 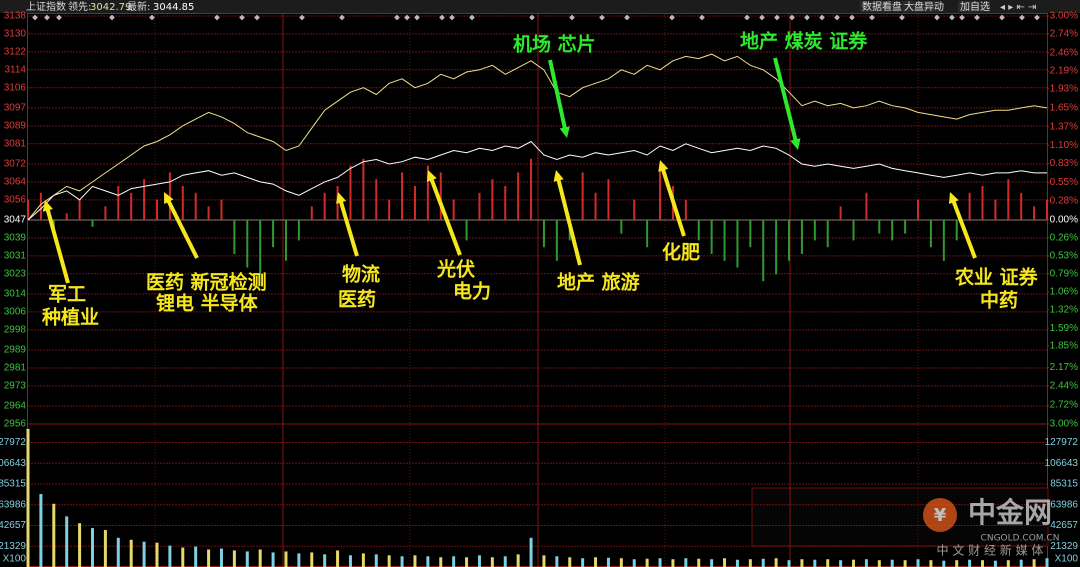 What do you see at coordinates (1064, 126) in the screenshot?
I see `y2-tick-label: 1.37%` at bounding box center [1064, 126].